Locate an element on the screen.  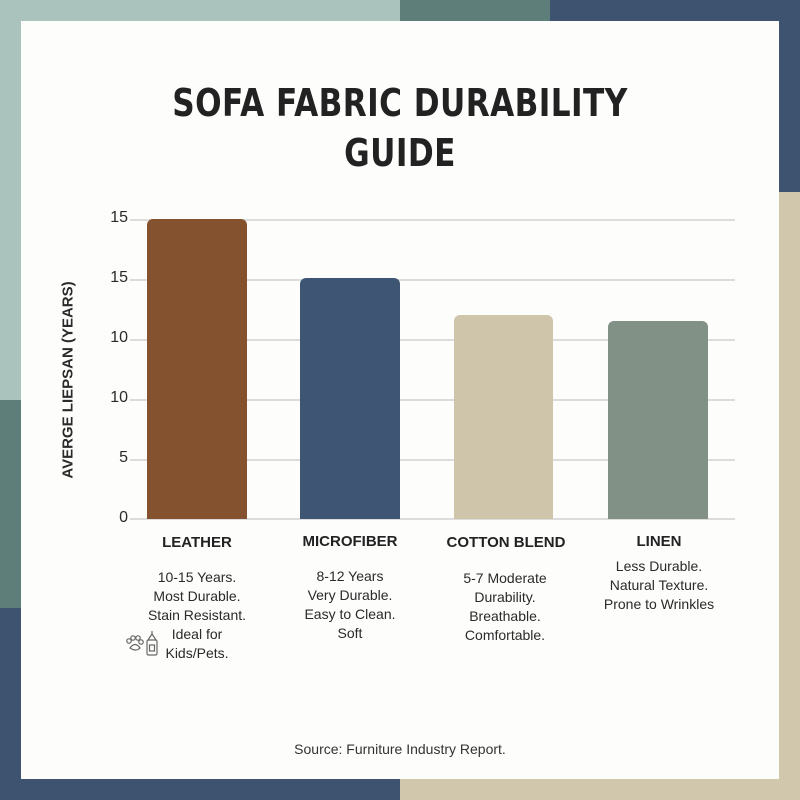
category-label-linen: LINEN is located at coordinates (659, 541).